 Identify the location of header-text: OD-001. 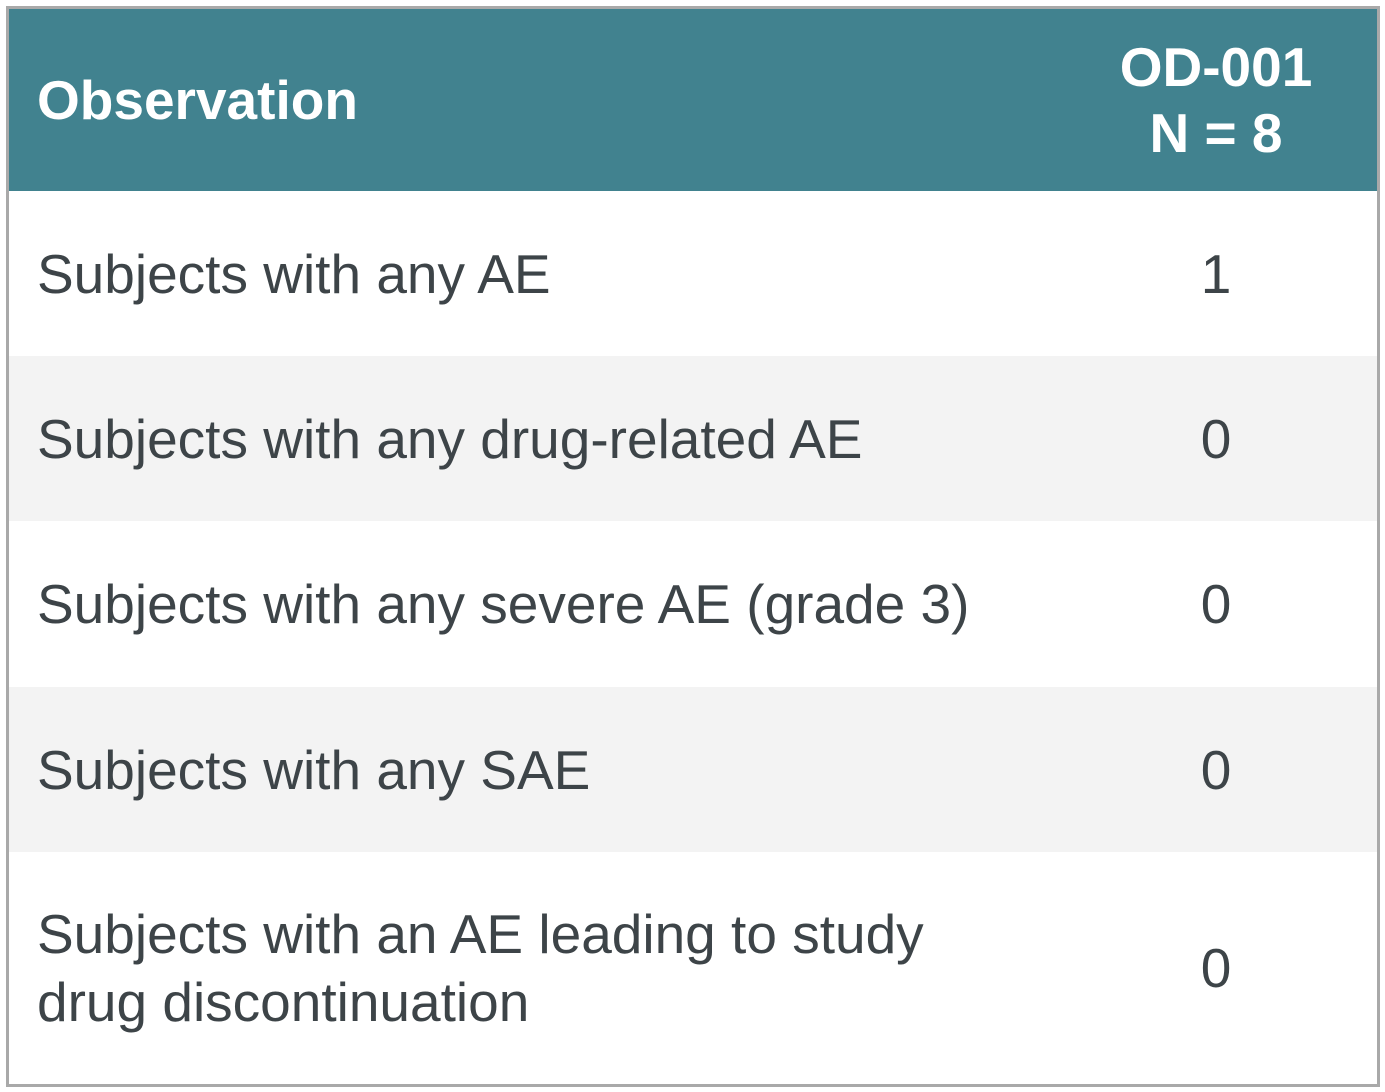
(1216, 67).